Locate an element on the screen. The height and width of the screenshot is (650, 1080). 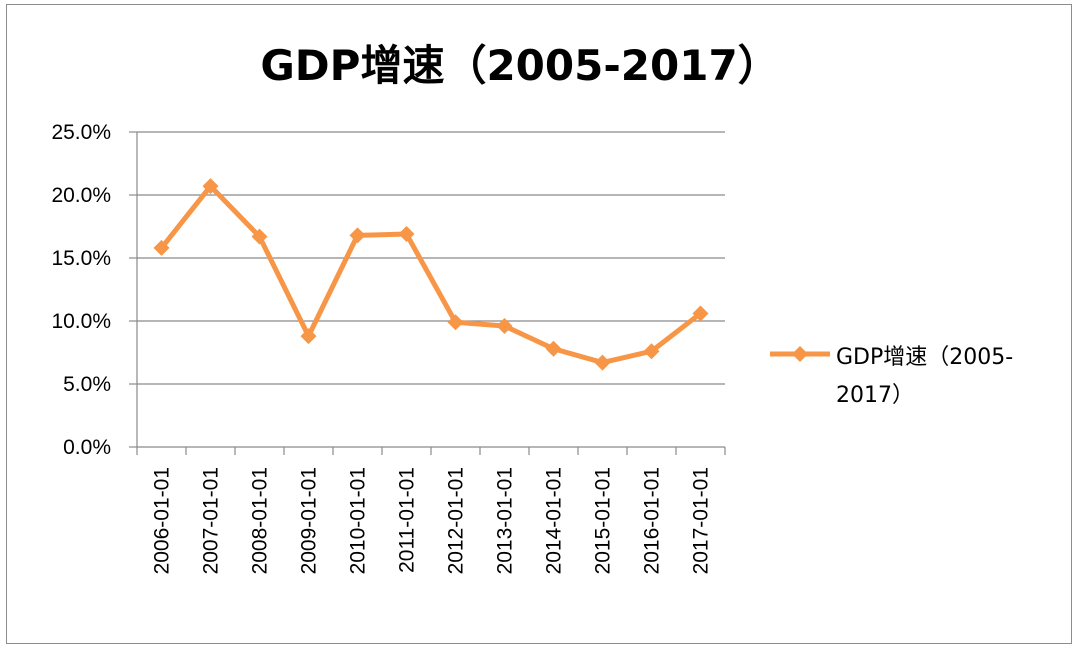
chart-title: GDP增速（2005-2017） is located at coordinates (519, 65).